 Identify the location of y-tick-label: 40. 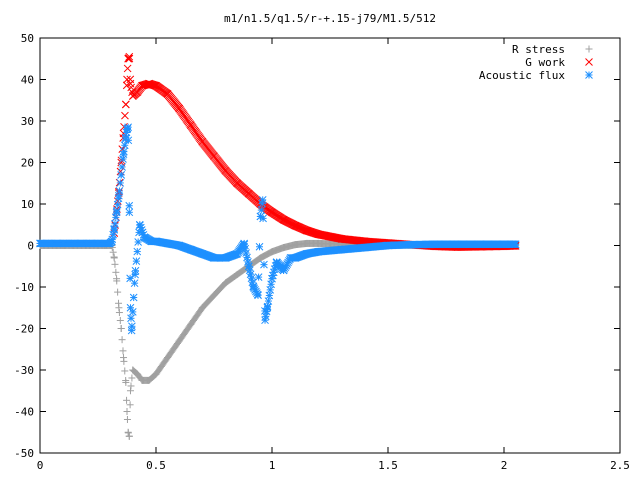
(27, 80).